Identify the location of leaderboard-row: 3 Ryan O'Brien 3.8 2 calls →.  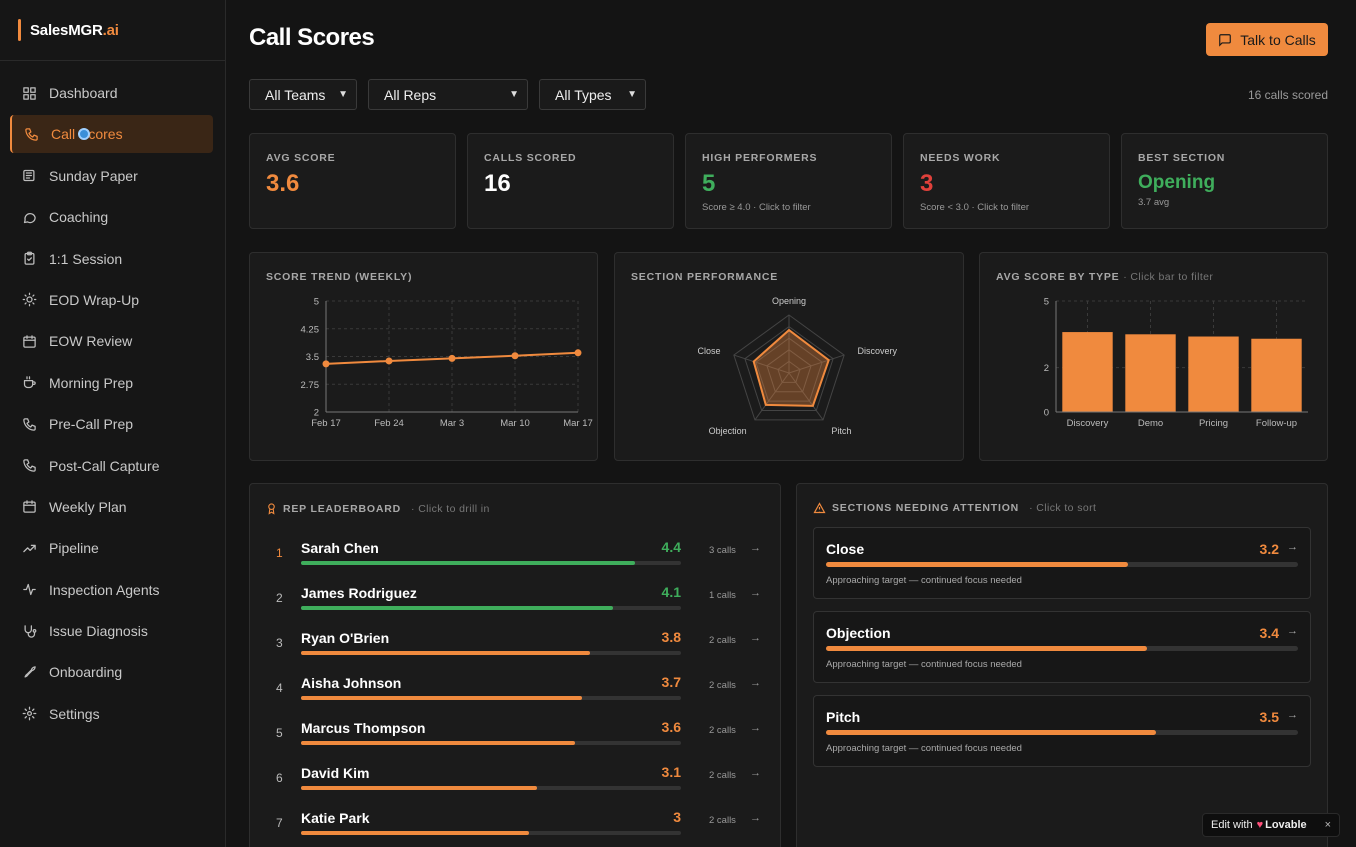
(515, 646).